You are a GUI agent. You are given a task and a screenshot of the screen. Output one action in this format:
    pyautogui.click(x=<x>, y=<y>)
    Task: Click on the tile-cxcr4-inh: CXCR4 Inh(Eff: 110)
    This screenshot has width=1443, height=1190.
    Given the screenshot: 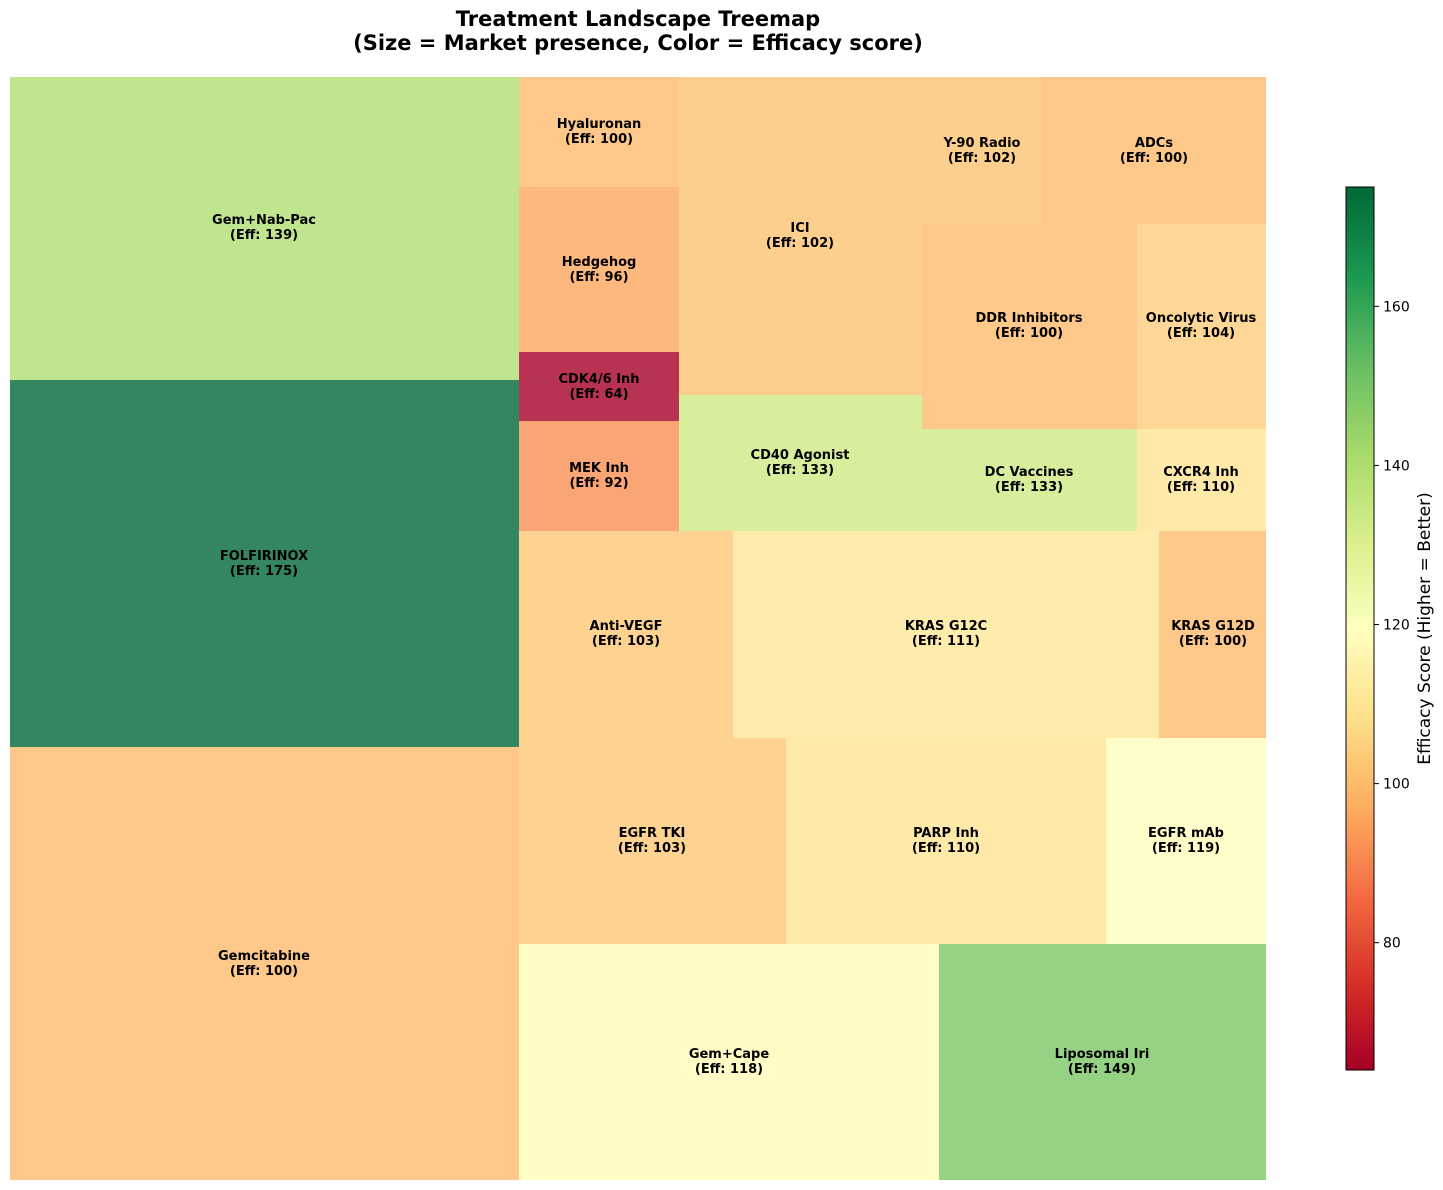 What is the action you would take?
    pyautogui.click(x=1201, y=480)
    